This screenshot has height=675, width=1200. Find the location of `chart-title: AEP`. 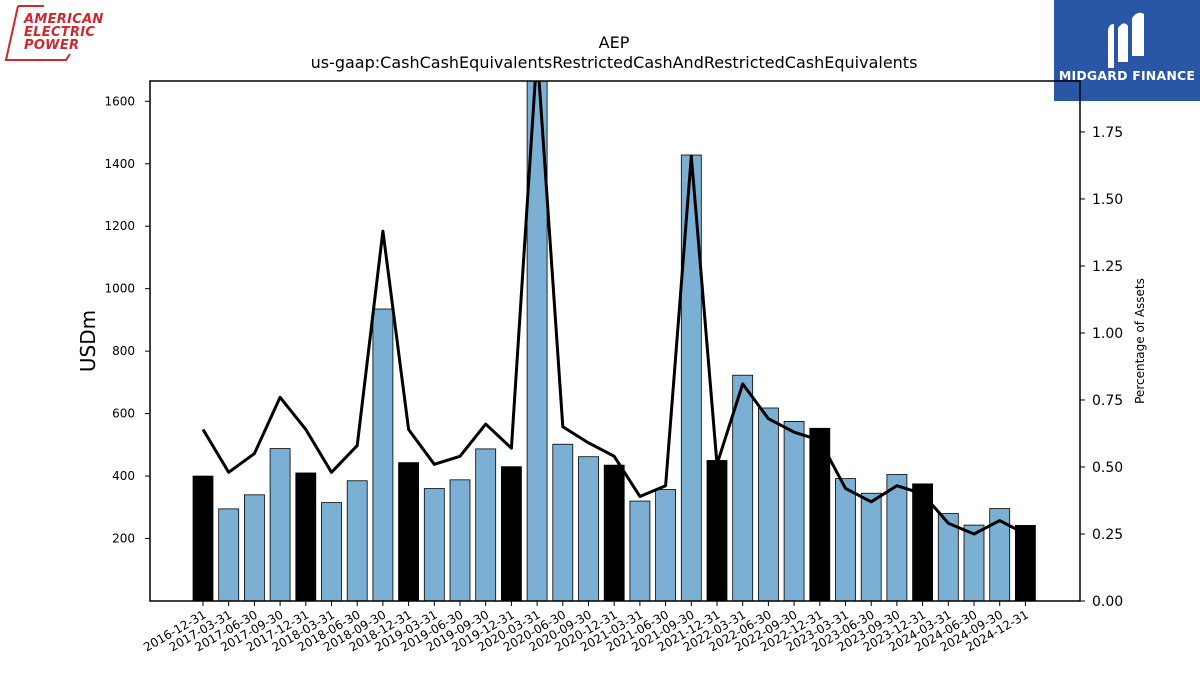

chart-title: AEP is located at coordinates (614, 42).